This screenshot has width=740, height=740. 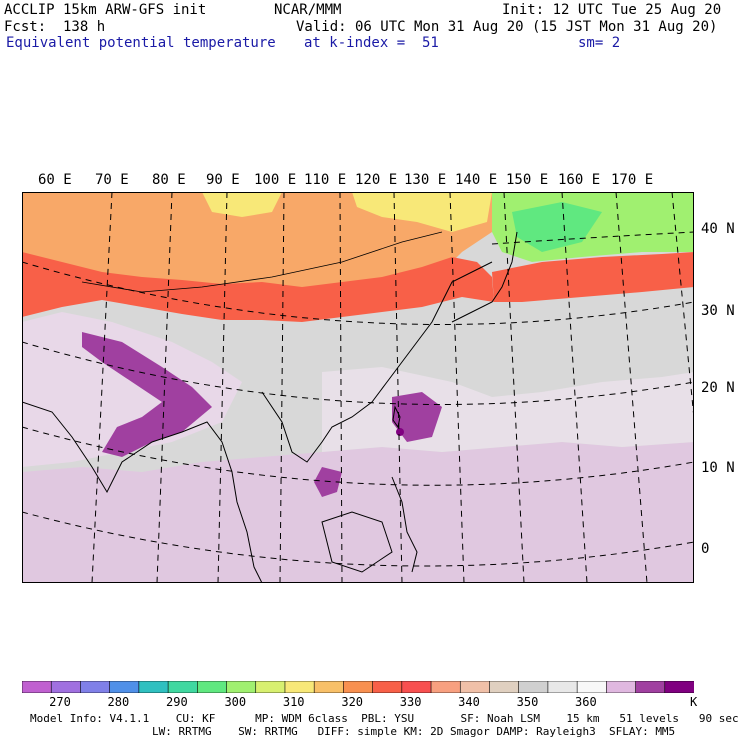 I want to click on coastline-indochina, so click(x=377, y=362).